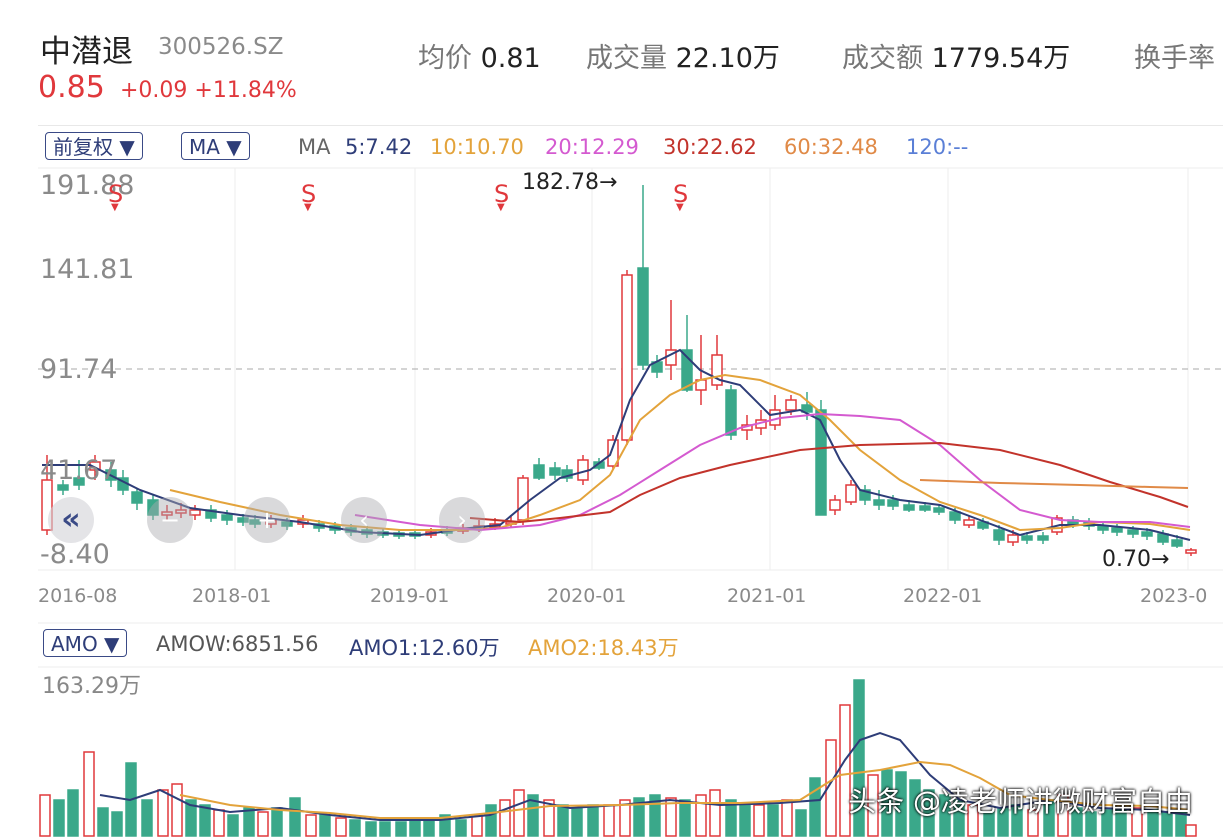 This screenshot has height=837, width=1223. What do you see at coordinates (626, 58) in the screenshot?
I see `stat-label: 成交量` at bounding box center [626, 58].